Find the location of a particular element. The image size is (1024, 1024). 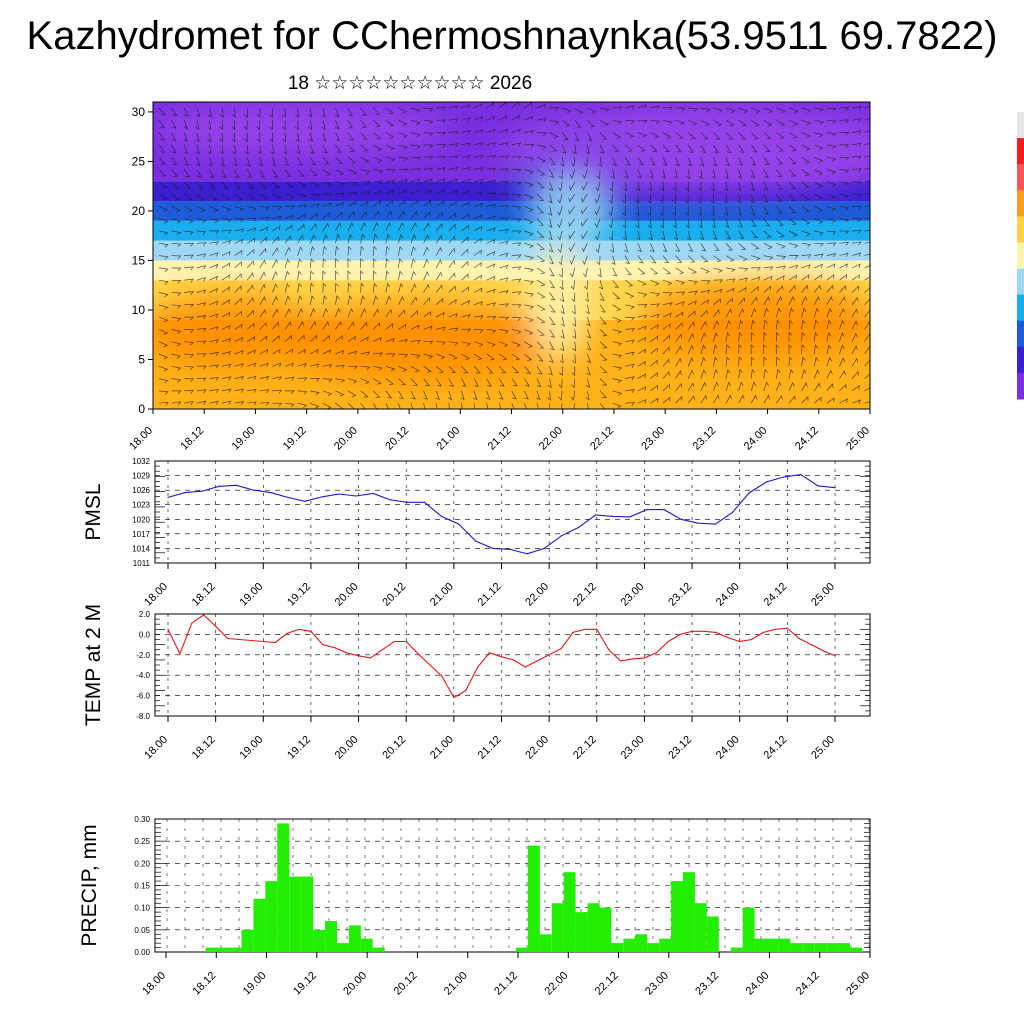

precip-xtick-label: 20.12 is located at coordinates (406, 984).